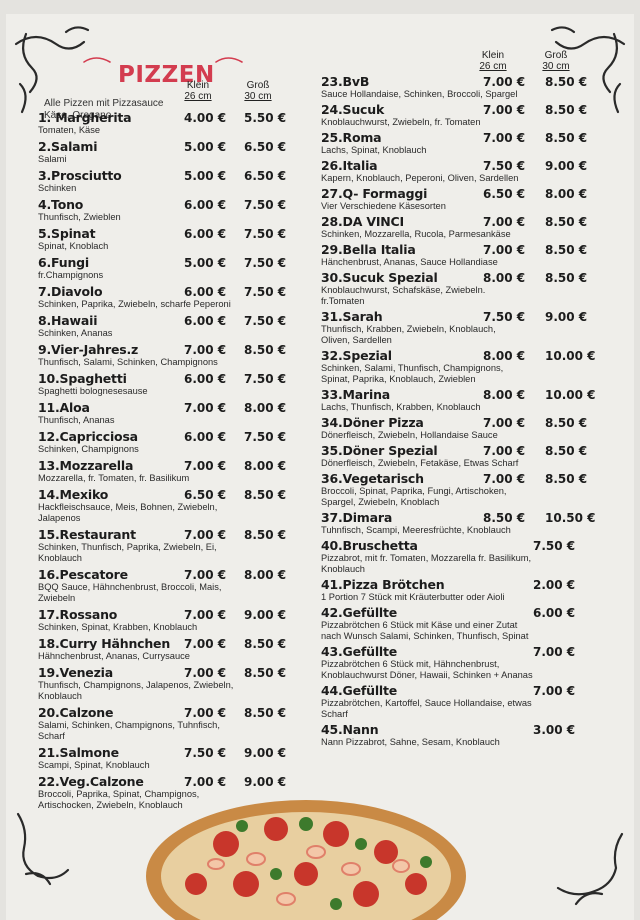  What do you see at coordinates (114, 656) in the screenshot?
I see `item-description: Hähnchenbrust, Ananas, Currysauce` at bounding box center [114, 656].